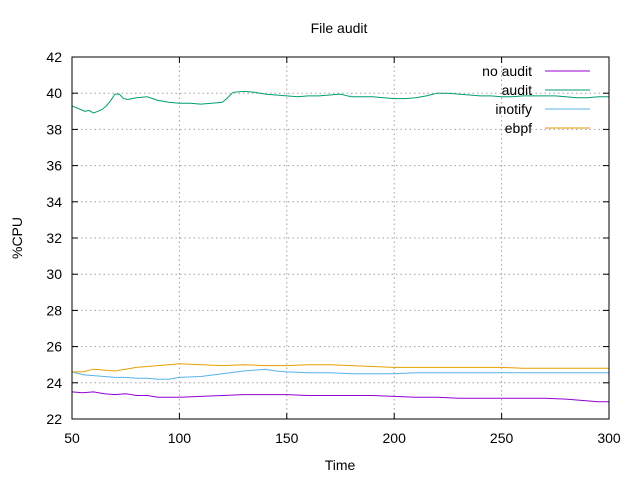  I want to click on y-tick-label: 22, so click(54, 419).